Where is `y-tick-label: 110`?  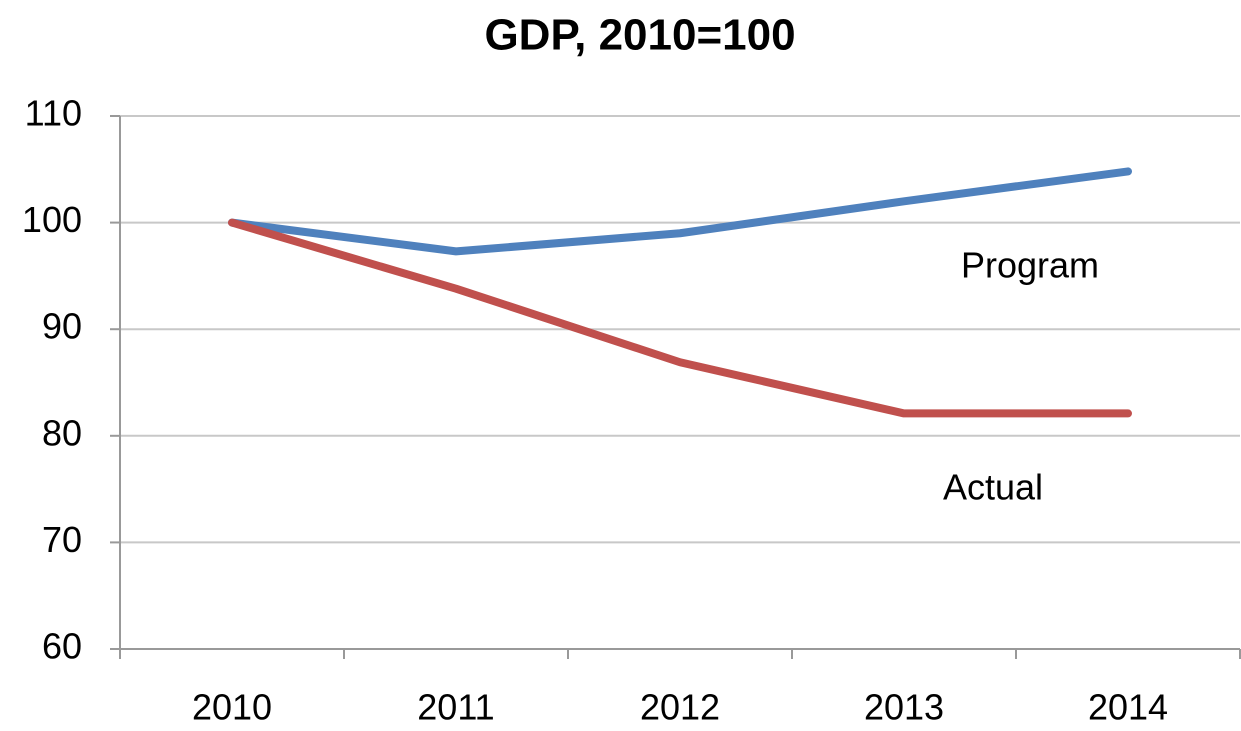 y-tick-label: 110 is located at coordinates (53, 113).